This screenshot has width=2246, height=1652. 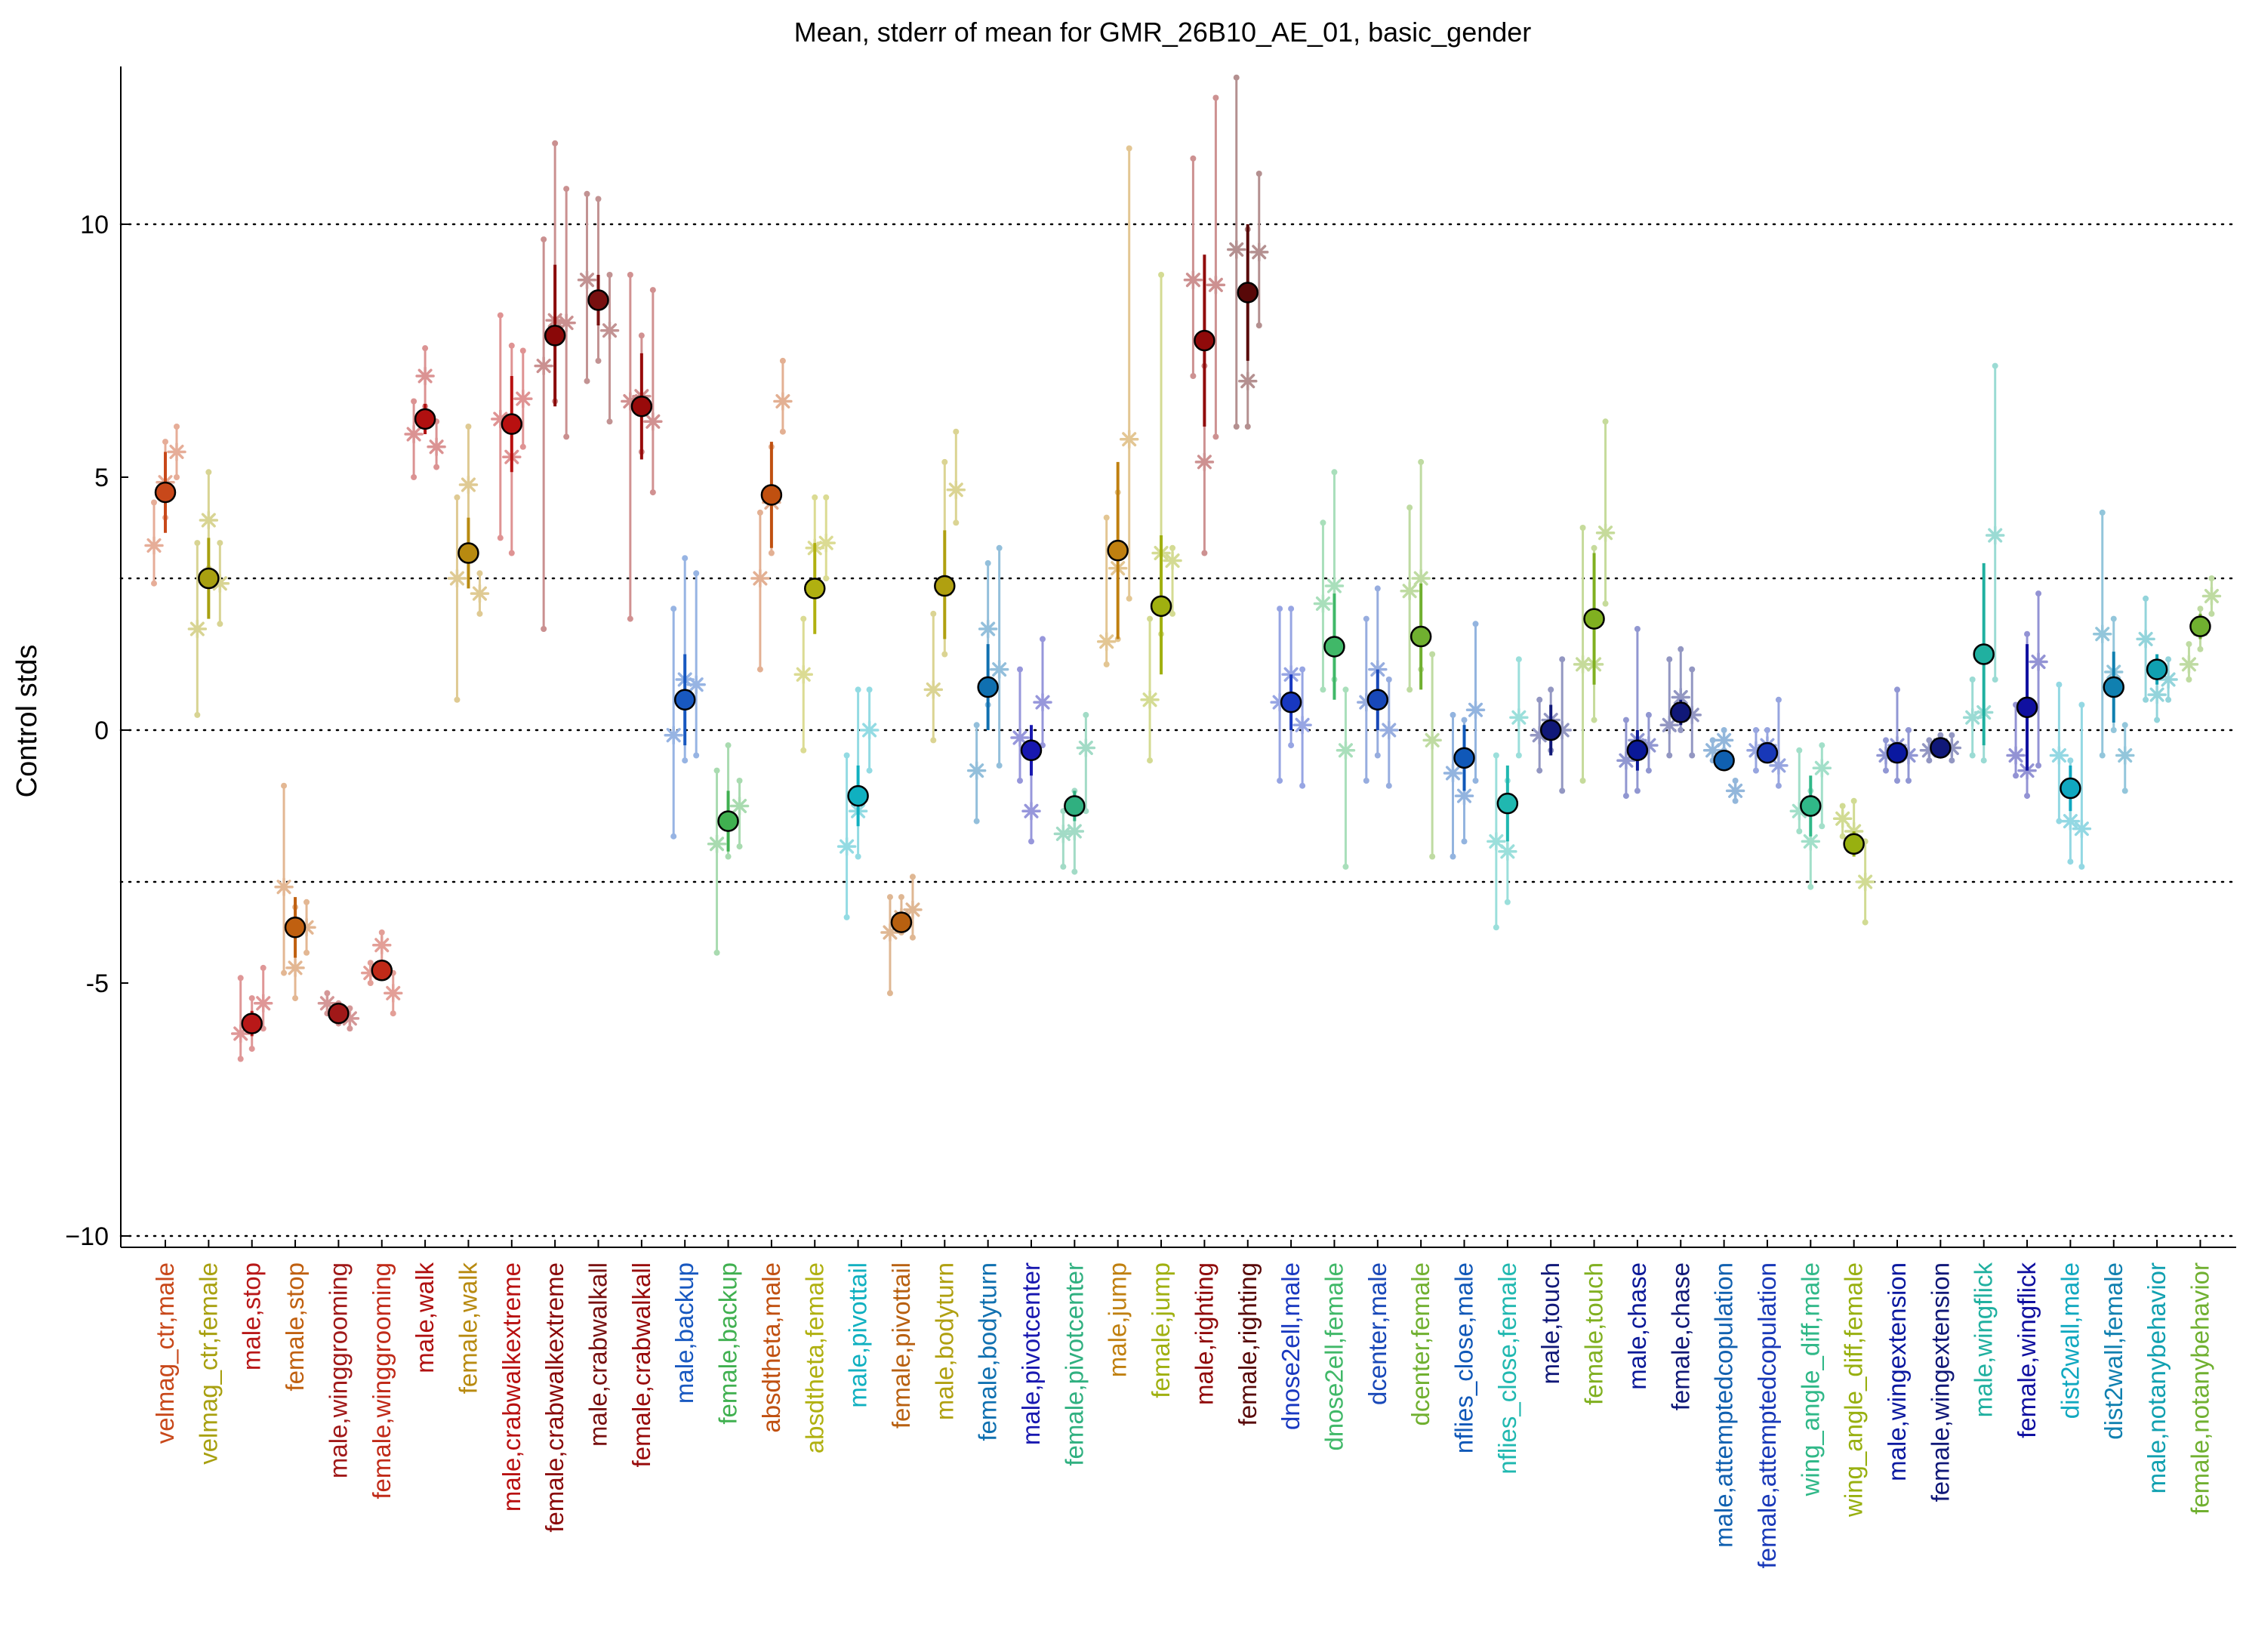 What do you see at coordinates (1680, 1336) in the screenshot?
I see `x-tick-label: female,chase` at bounding box center [1680, 1336].